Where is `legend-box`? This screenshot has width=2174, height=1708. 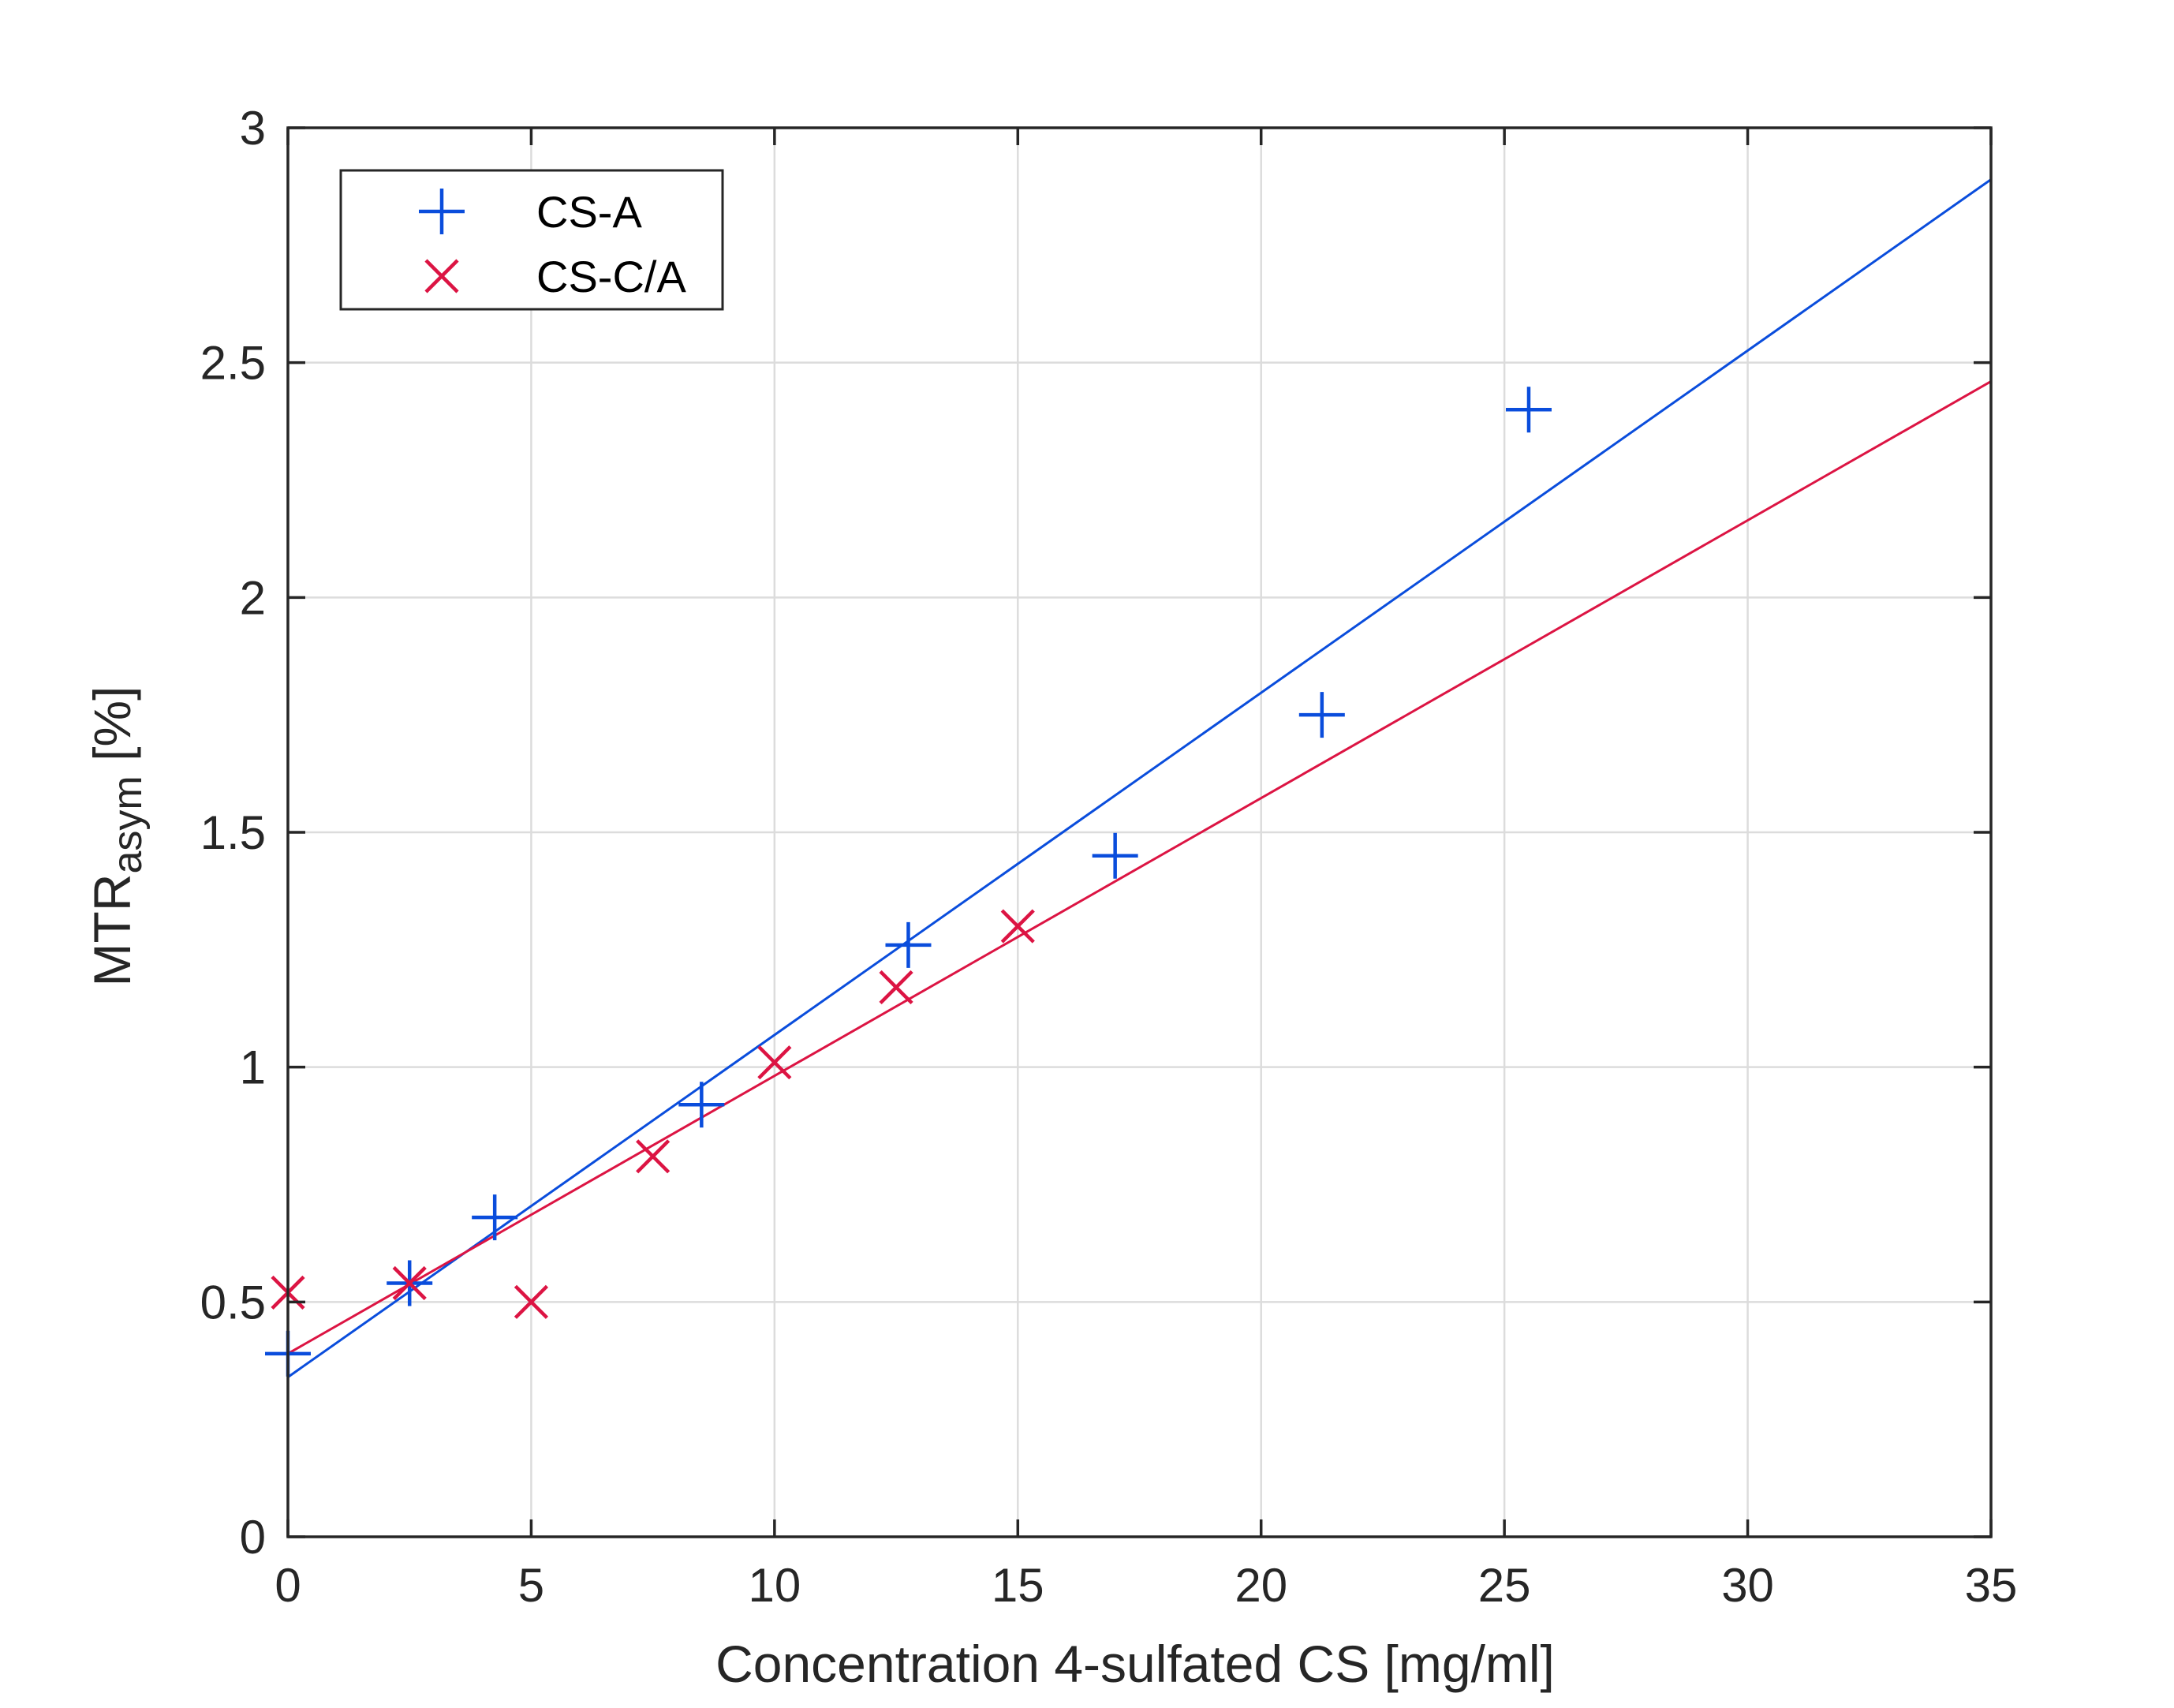 legend-box is located at coordinates (531, 240).